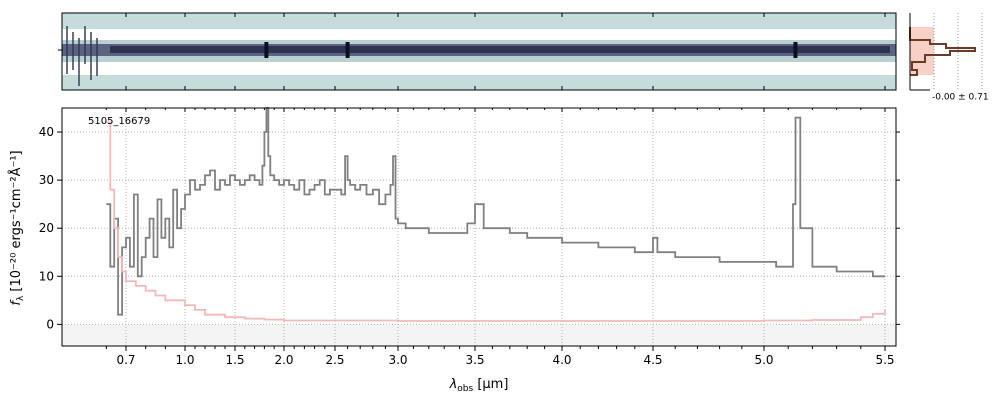 The image size is (1000, 400). I want to click on x-tick-label: 1.0, so click(184, 360).